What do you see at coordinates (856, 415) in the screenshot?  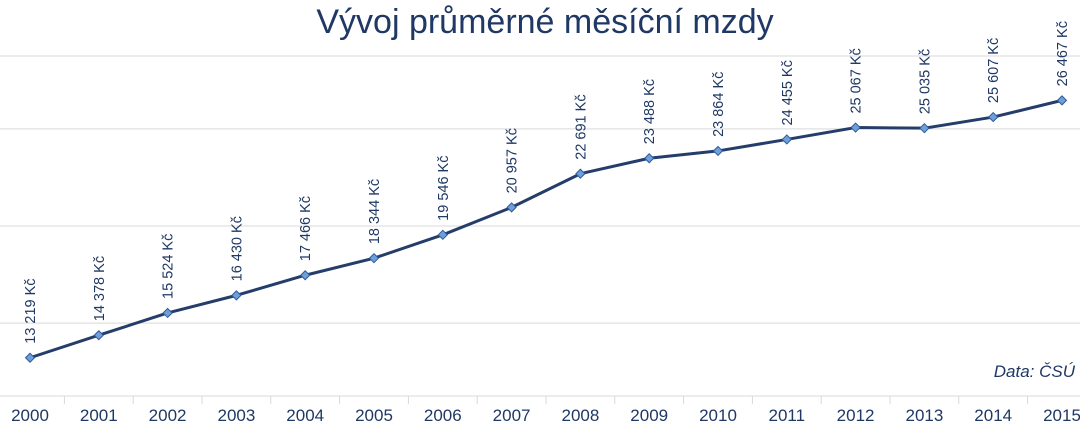 I see `x-tick-label: 2012` at bounding box center [856, 415].